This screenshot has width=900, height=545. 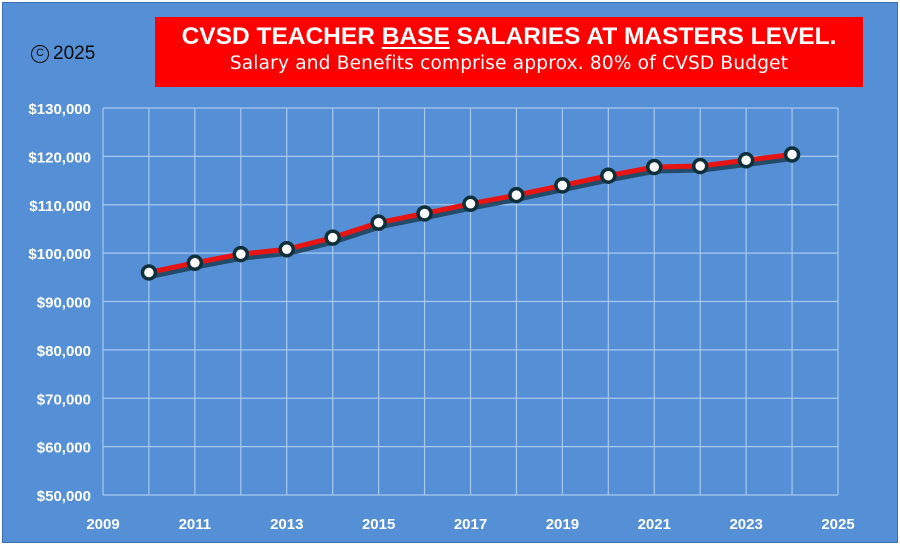 I want to click on x-tick-label: 2011, so click(x=195, y=524).